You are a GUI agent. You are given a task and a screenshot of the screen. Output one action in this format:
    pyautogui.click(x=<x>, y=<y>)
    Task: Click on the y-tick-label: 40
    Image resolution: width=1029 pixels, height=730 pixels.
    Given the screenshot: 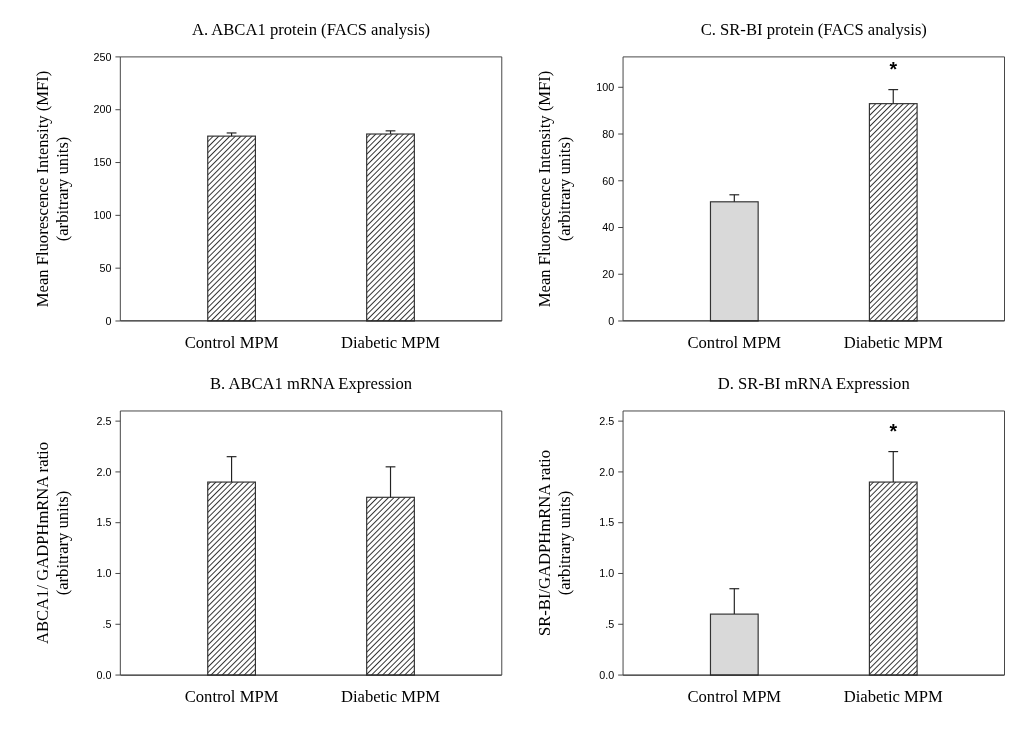 What is the action you would take?
    pyautogui.click(x=608, y=227)
    